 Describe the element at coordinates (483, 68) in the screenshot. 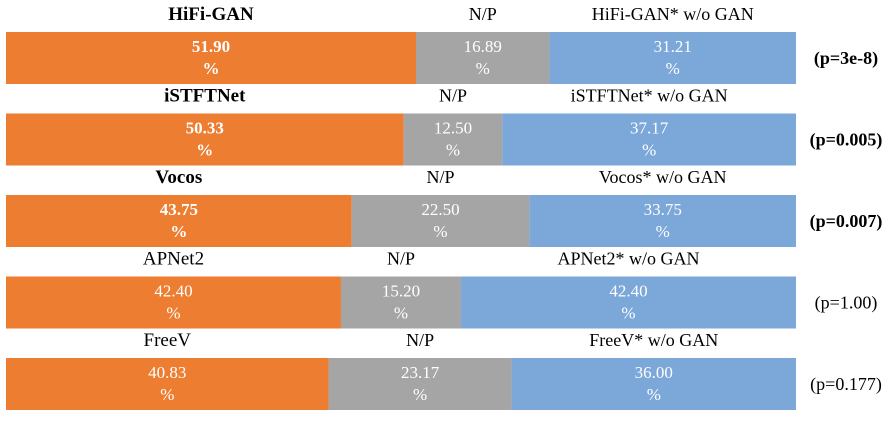

I see `percent-label-neutral-1: %` at that location.